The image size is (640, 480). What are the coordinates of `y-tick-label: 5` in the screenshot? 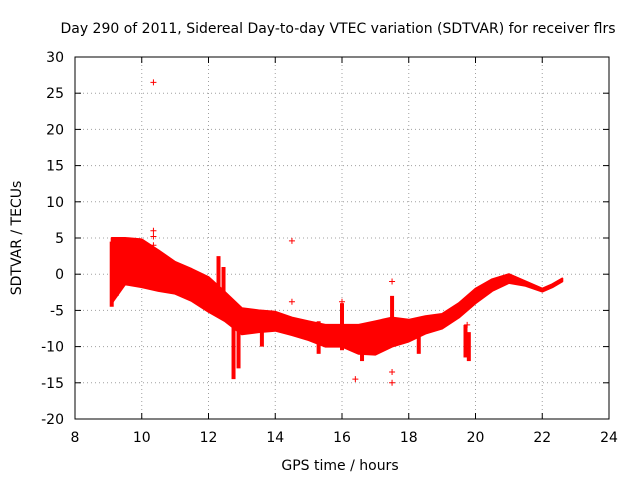 It's located at (59, 239).